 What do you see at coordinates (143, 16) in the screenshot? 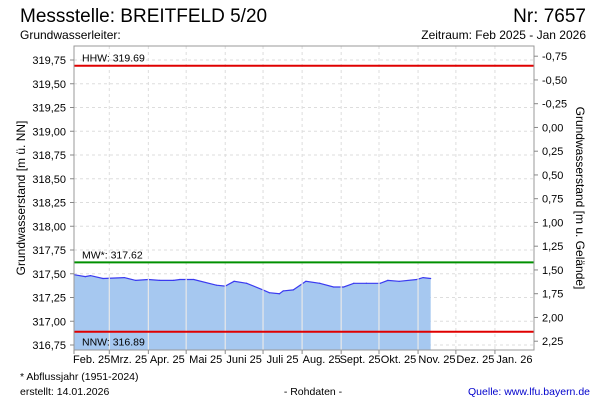
I see `station-title: Messstelle: BREITFELD 5/20` at bounding box center [143, 16].